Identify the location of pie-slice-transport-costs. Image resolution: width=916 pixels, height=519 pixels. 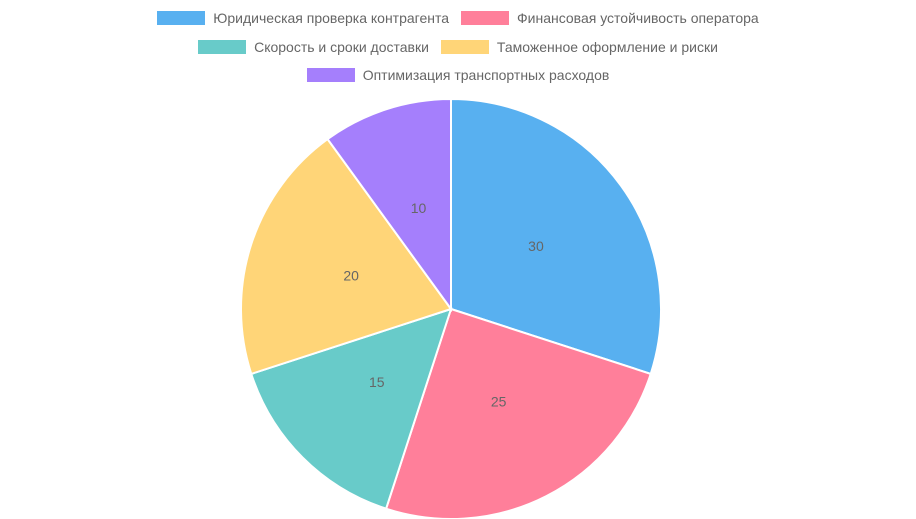
(389, 205).